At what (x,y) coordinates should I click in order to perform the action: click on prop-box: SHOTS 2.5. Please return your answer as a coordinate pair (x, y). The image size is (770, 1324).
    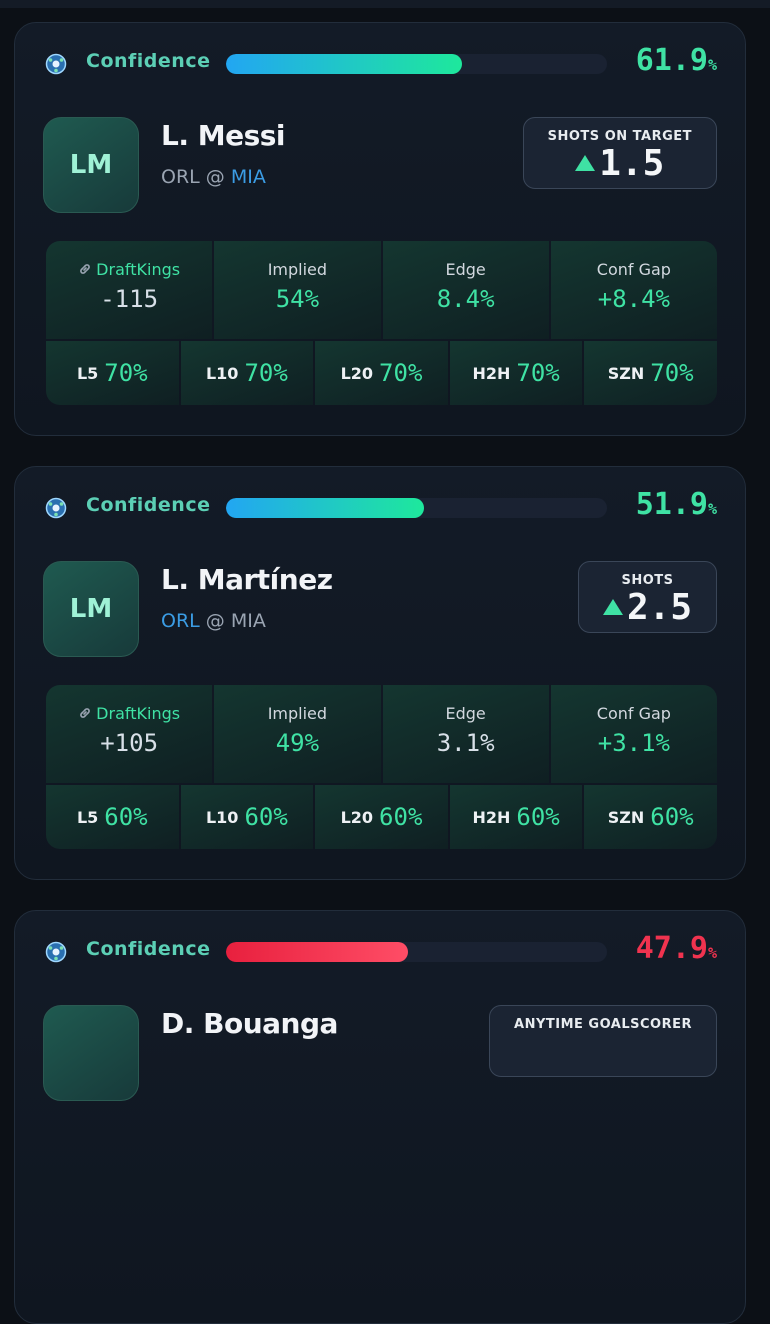
    Looking at the image, I should click on (647, 597).